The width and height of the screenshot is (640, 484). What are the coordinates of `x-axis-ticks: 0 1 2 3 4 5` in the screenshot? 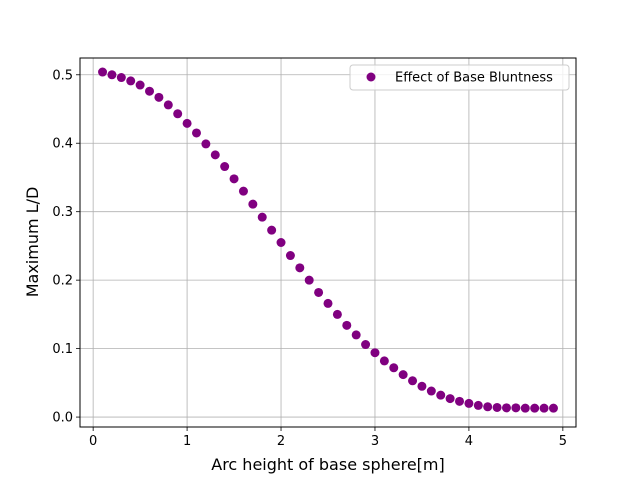 It's located at (328, 438).